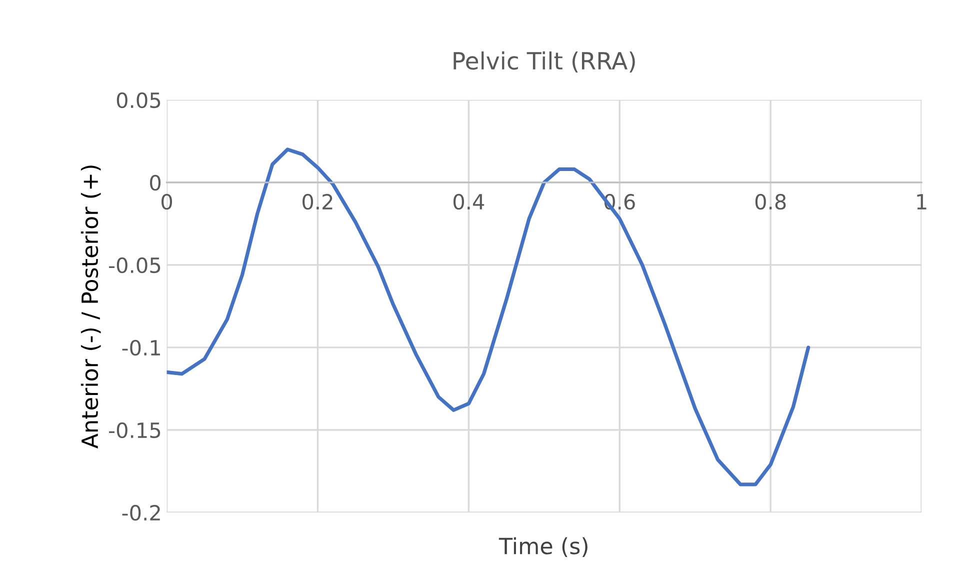 The width and height of the screenshot is (953, 581). Describe the element at coordinates (468, 202) in the screenshot. I see `x-tick-label: 0.4` at that location.